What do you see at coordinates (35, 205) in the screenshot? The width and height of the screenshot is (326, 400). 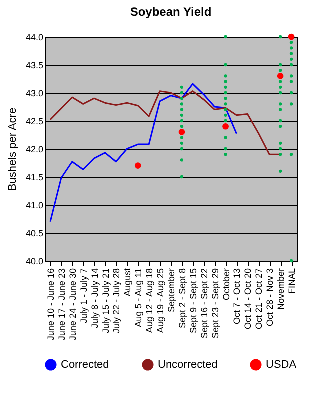 I see `y-tick-label: 41.0` at bounding box center [35, 205].